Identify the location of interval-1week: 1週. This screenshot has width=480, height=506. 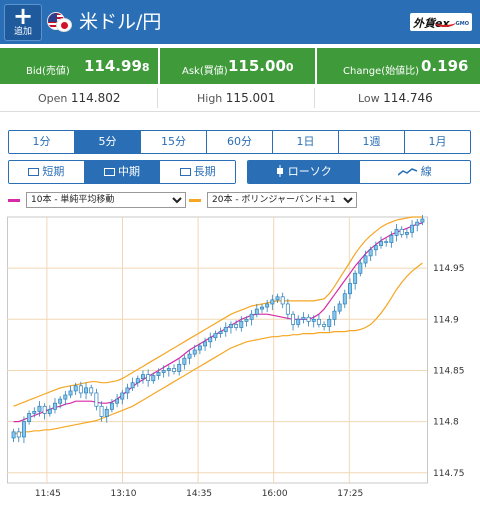
(372, 142).